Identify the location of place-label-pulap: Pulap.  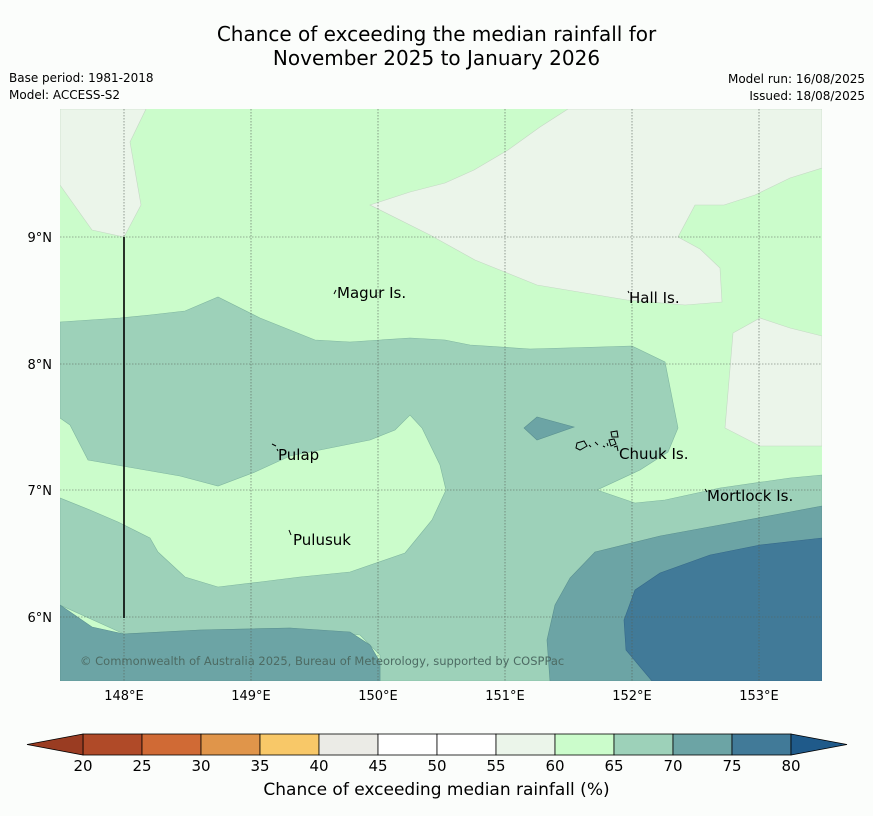
(298, 455).